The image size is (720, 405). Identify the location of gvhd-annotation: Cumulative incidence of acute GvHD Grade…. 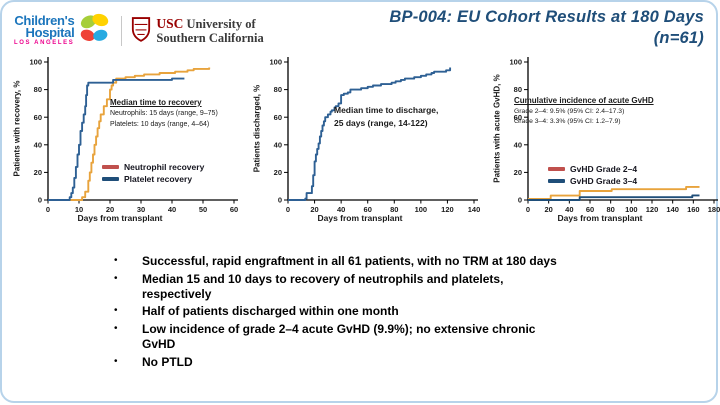
(584, 111).